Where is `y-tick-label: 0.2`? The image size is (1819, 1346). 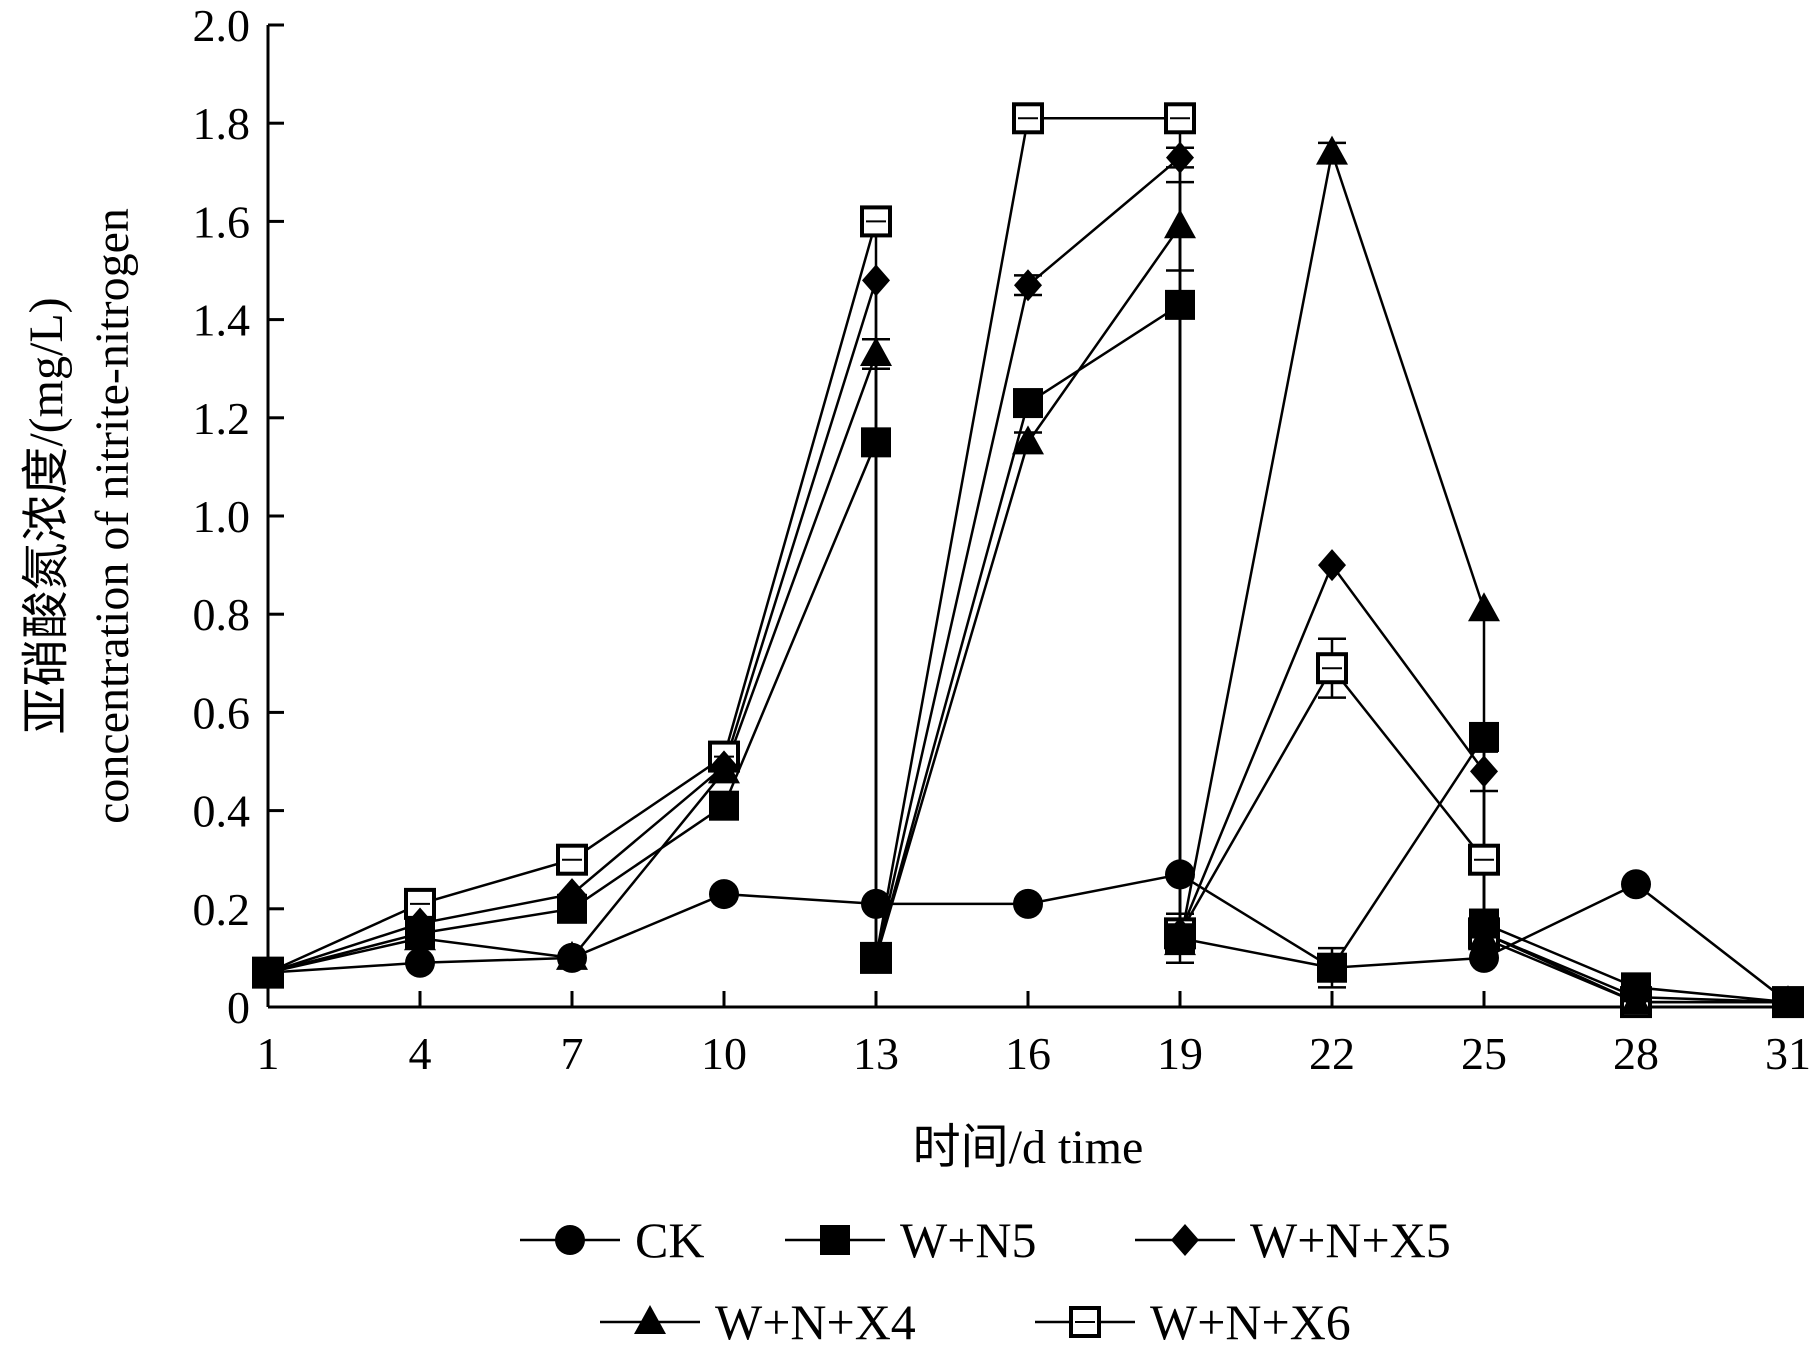
y-tick-label: 0.2 is located at coordinates (222, 909).